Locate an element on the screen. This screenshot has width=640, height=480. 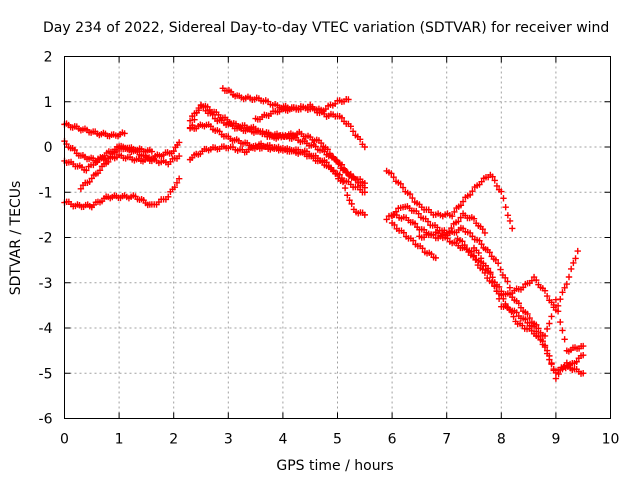
y-axis-label: SDTVAR / TECUs is located at coordinates (16, 238).